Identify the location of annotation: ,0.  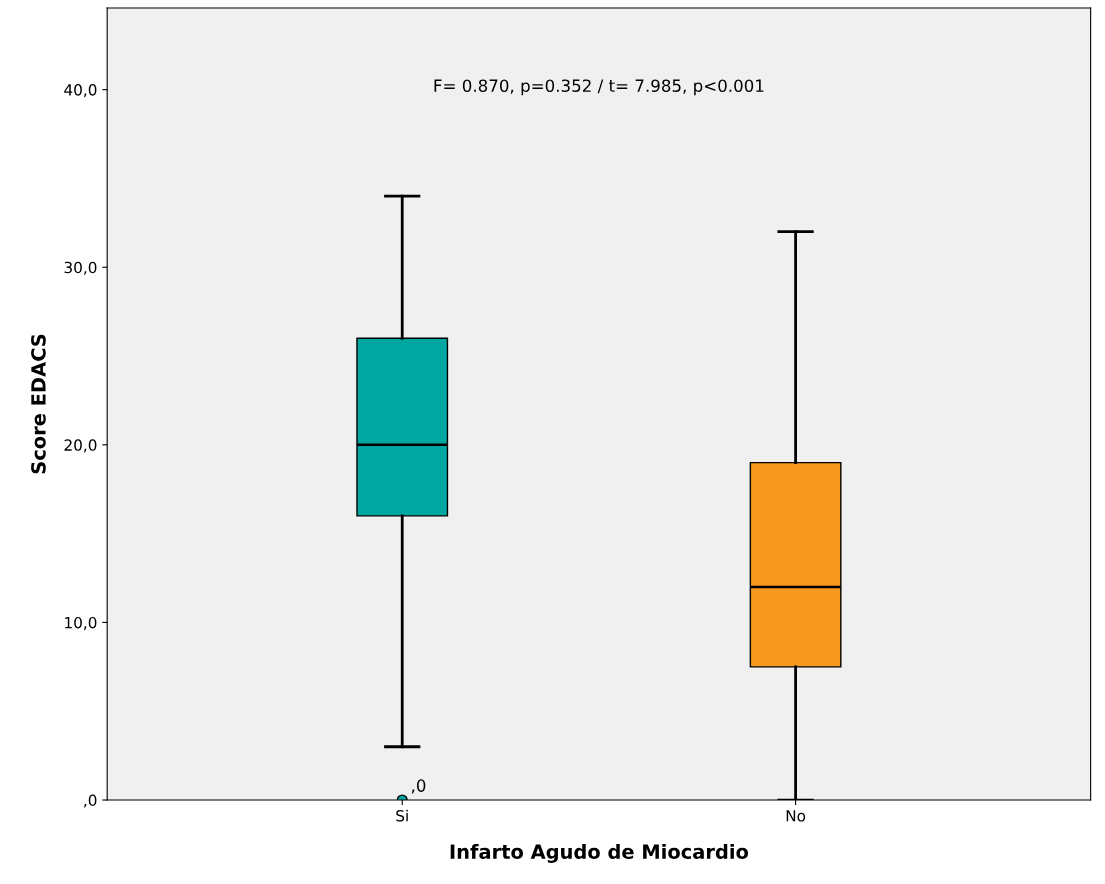
(418, 786).